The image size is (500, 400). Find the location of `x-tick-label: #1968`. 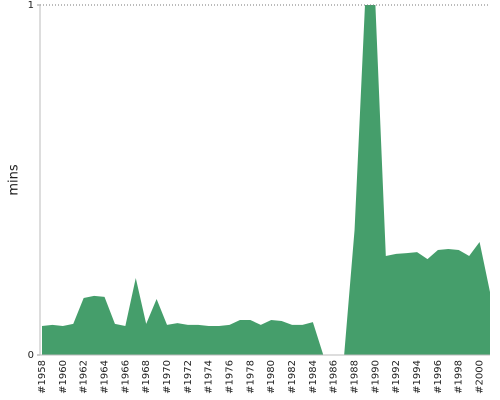

x-tick-label: #1968 is located at coordinates (146, 377).